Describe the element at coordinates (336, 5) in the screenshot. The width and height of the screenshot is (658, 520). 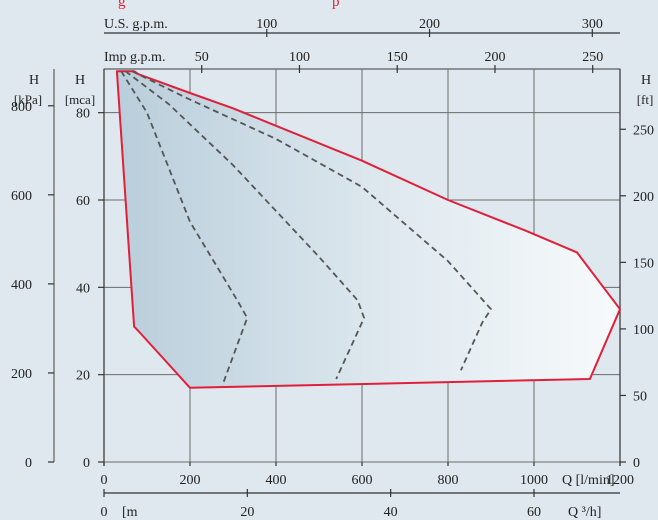
I see `top-cutoff-text-2: p` at that location.